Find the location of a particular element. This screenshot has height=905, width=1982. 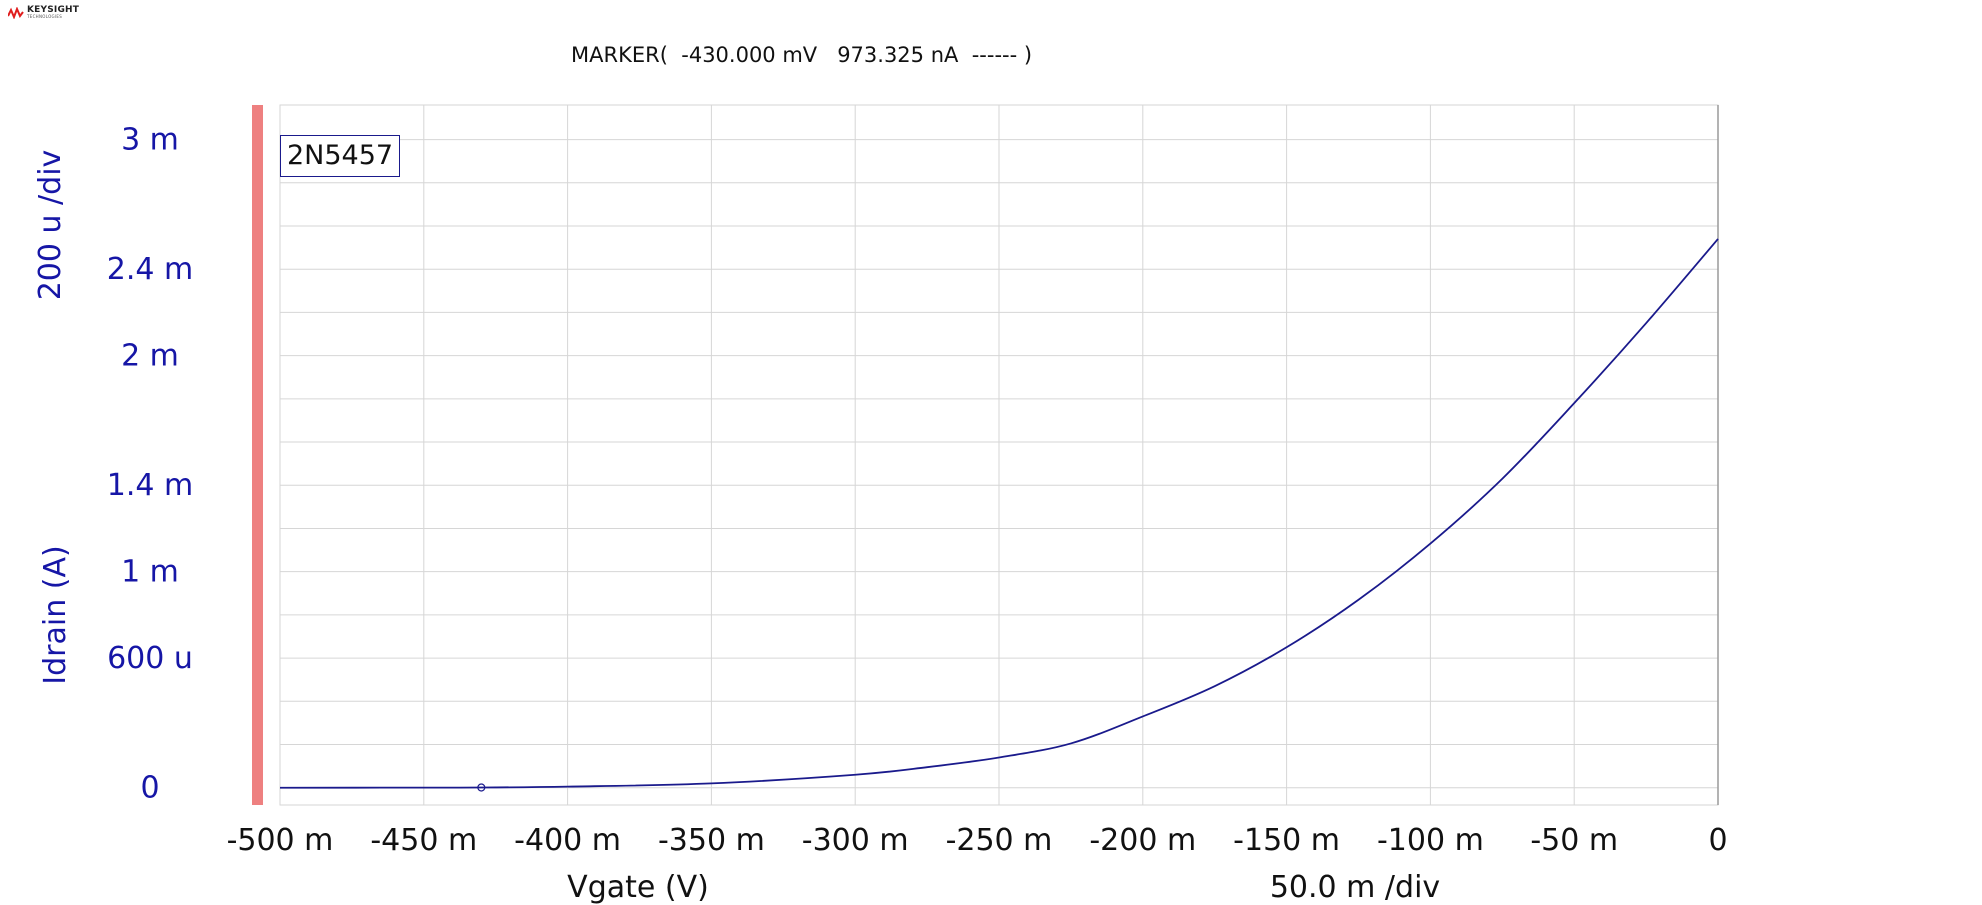

x-tick-label: -450 m is located at coordinates (423, 840).